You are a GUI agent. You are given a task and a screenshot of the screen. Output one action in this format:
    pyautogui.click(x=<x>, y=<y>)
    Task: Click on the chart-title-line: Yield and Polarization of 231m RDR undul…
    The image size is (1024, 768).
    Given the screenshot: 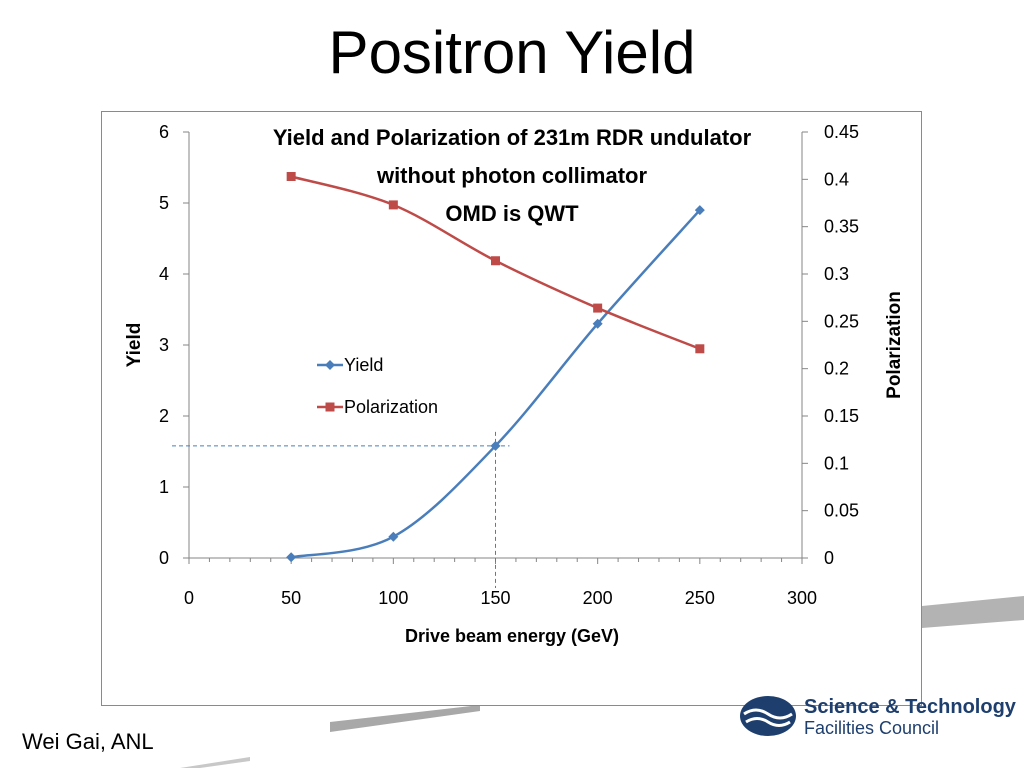 What is the action you would take?
    pyautogui.click(x=512, y=137)
    